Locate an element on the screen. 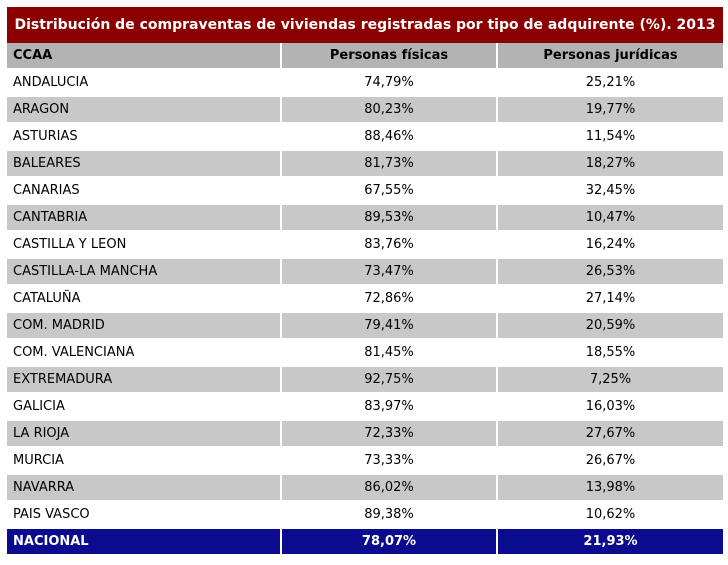 The height and width of the screenshot is (565, 728). table-row: BALEARES 81,73% 18,27% is located at coordinates (365, 164).